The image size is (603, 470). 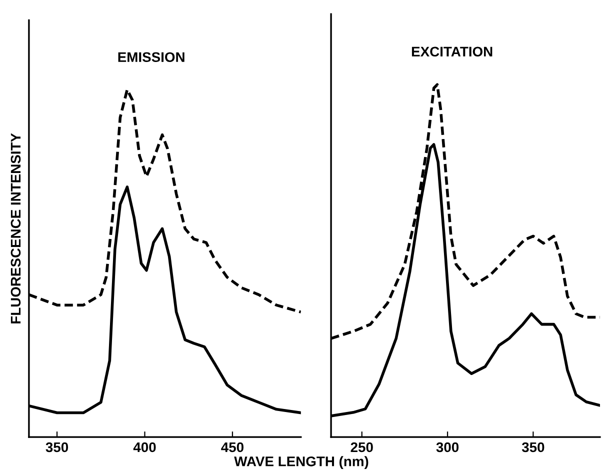 I want to click on x-tick-label: 450, so click(x=232, y=447).